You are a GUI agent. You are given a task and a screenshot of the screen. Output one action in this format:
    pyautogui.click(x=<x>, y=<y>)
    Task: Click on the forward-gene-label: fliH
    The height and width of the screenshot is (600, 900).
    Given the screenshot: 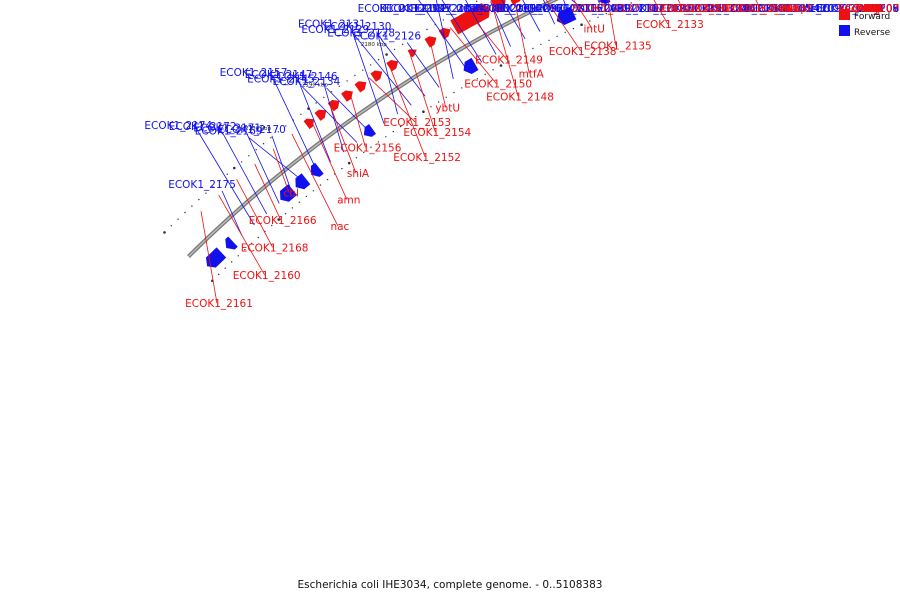 What is the action you would take?
    pyautogui.click(x=871, y=9)
    